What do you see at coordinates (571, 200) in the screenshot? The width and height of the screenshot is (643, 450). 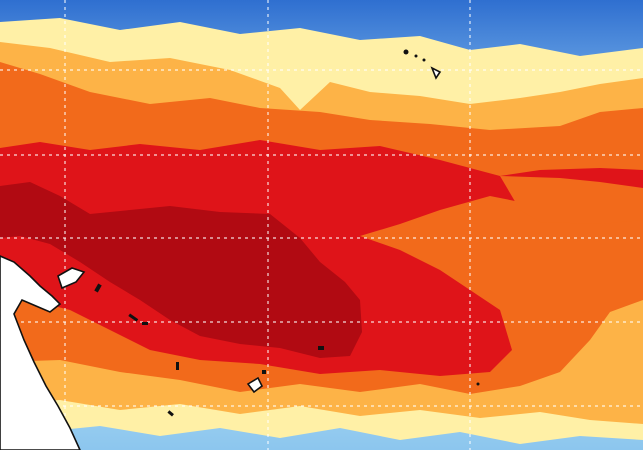 I see `zone-orange-tongue` at bounding box center [571, 200].